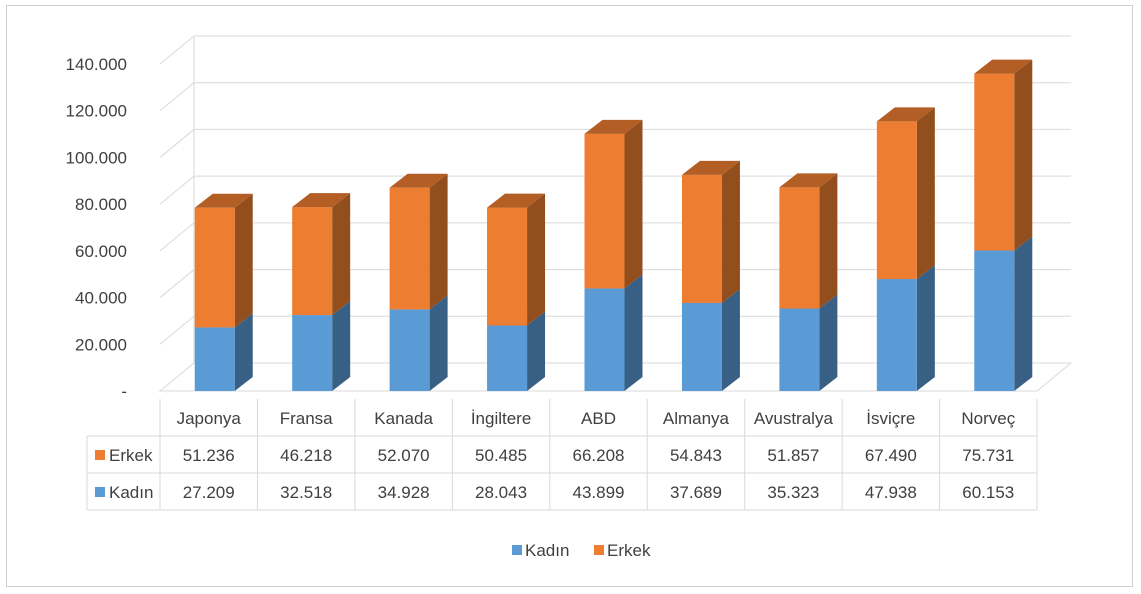 The width and height of the screenshot is (1141, 594). What do you see at coordinates (599, 492) in the screenshot?
I see `table-cell-value: 43.899` at bounding box center [599, 492].